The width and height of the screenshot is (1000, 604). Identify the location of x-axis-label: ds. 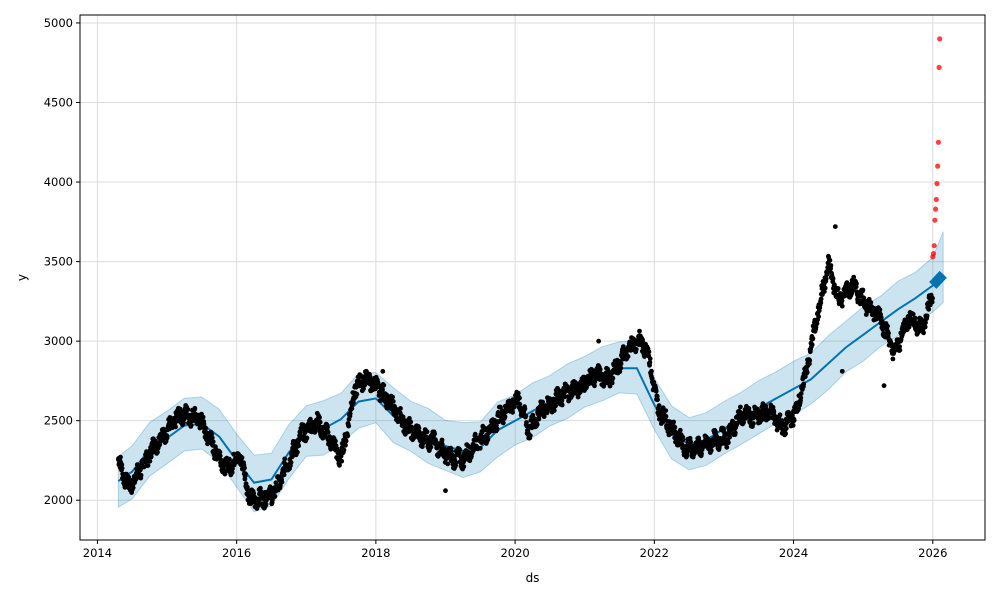
(533, 578).